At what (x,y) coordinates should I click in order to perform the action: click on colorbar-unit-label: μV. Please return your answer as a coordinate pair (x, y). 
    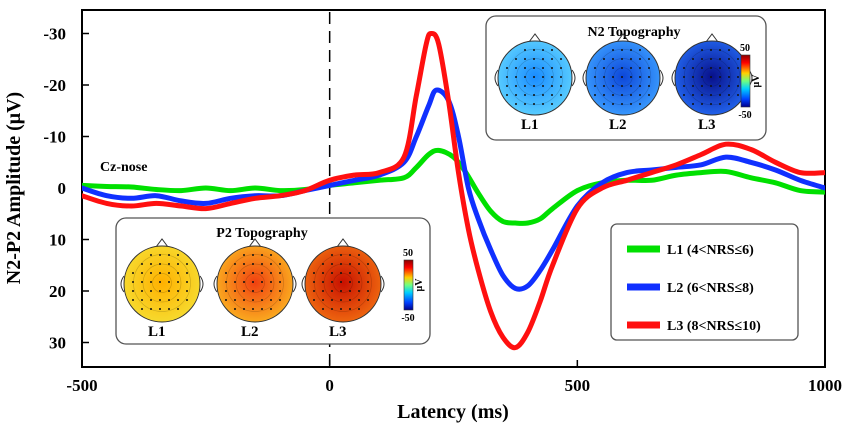
    Looking at the image, I should click on (756, 81).